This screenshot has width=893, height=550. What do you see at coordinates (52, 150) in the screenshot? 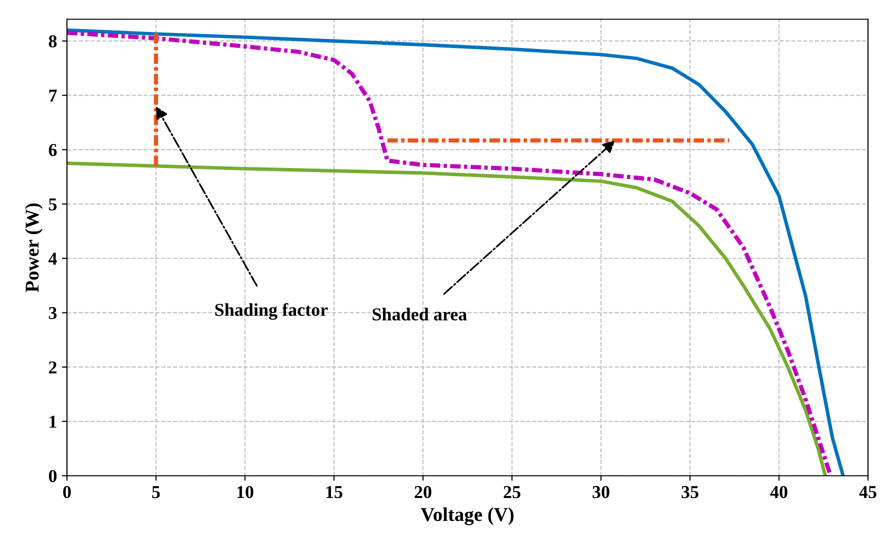
I see `y-tick-label: 6` at bounding box center [52, 150].